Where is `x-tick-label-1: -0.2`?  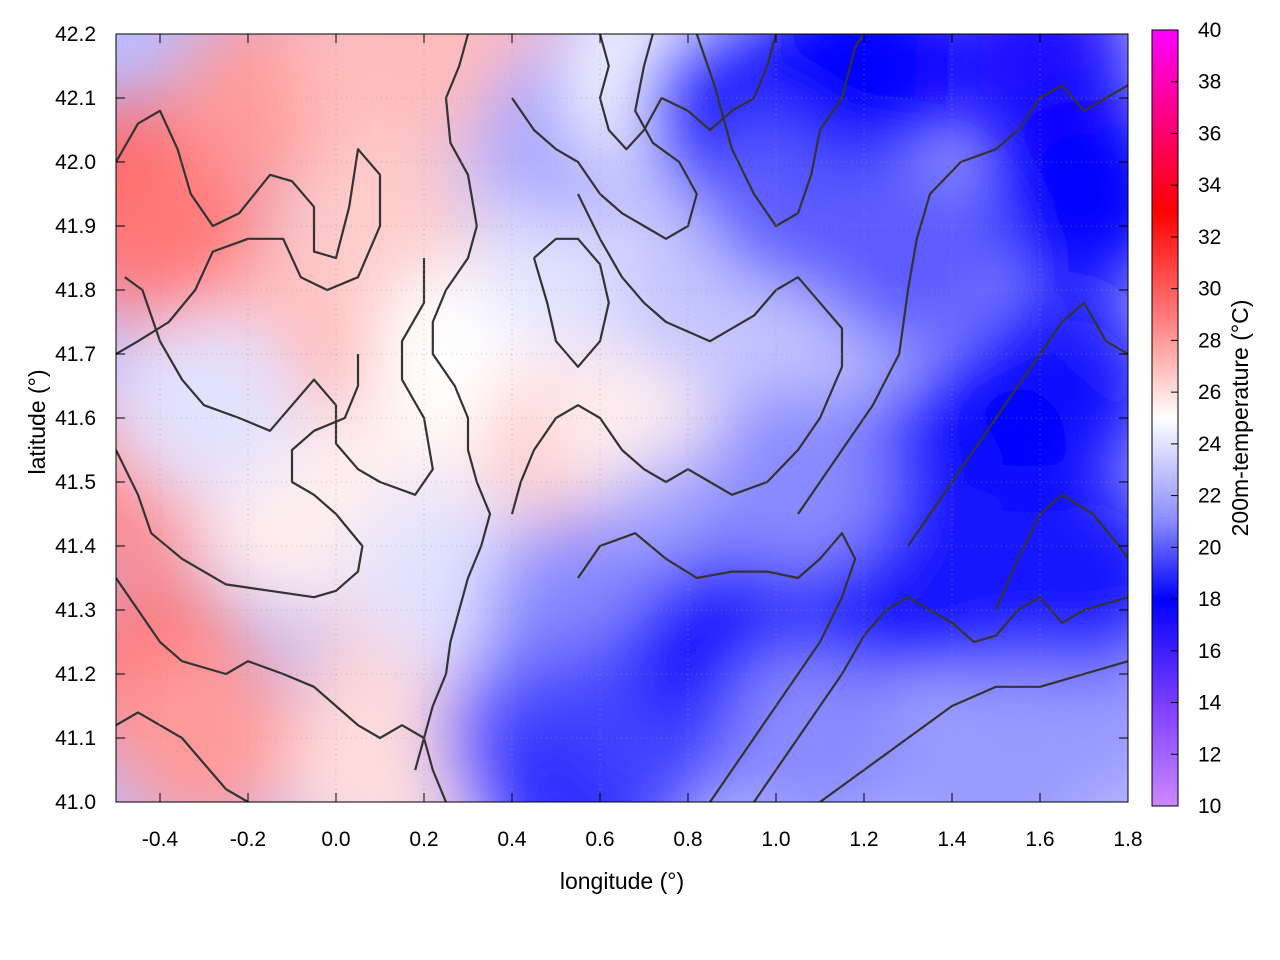
x-tick-label-1: -0.2 is located at coordinates (248, 839).